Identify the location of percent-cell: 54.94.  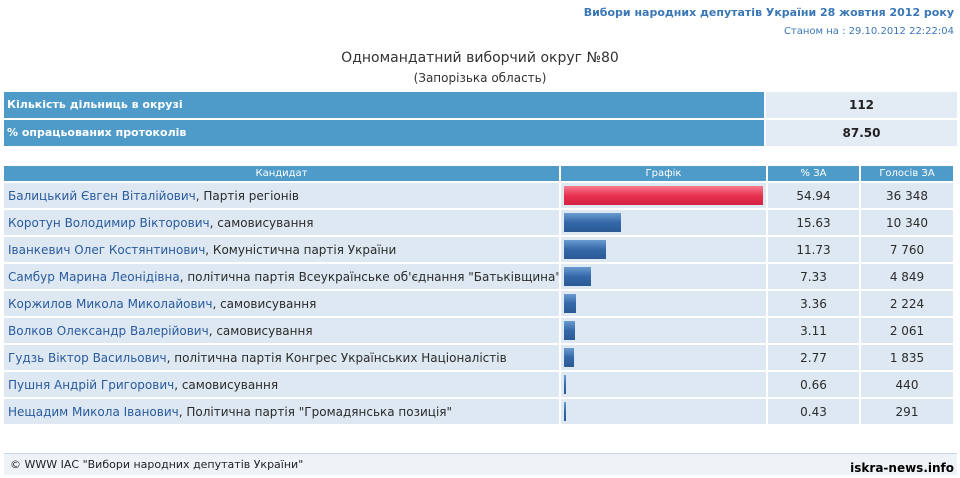
(813, 195).